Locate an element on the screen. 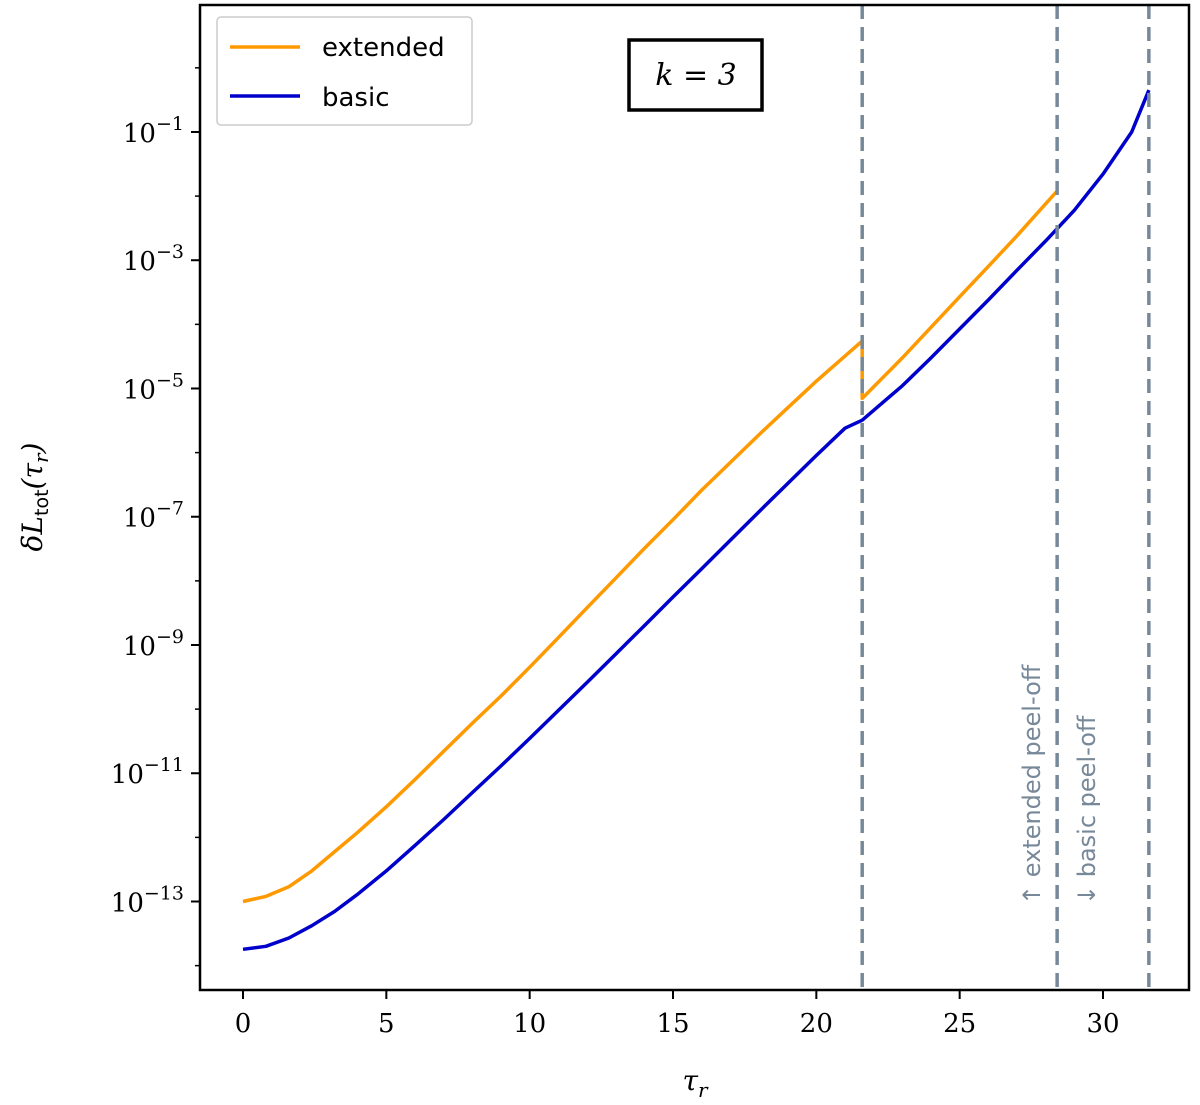 This screenshot has height=1105, width=1200. k-box-text: k = 3 is located at coordinates (695, 75).